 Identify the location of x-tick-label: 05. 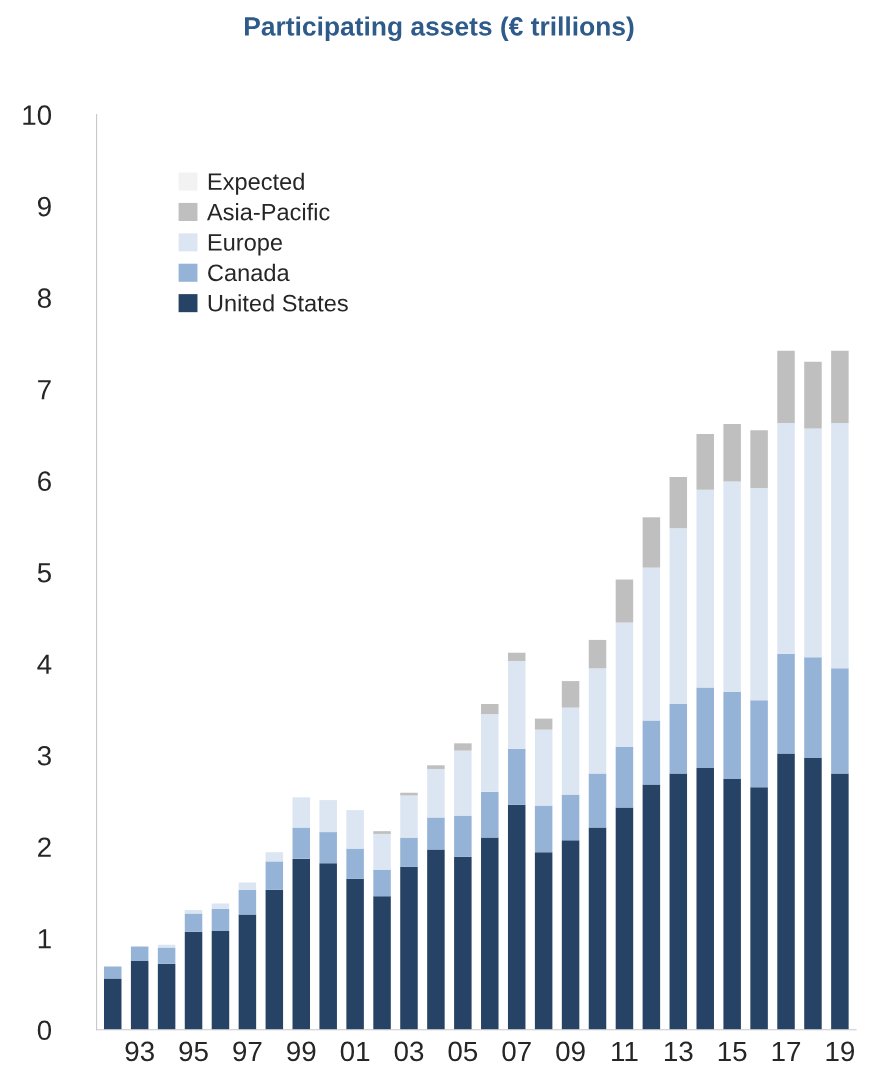
(463, 1051).